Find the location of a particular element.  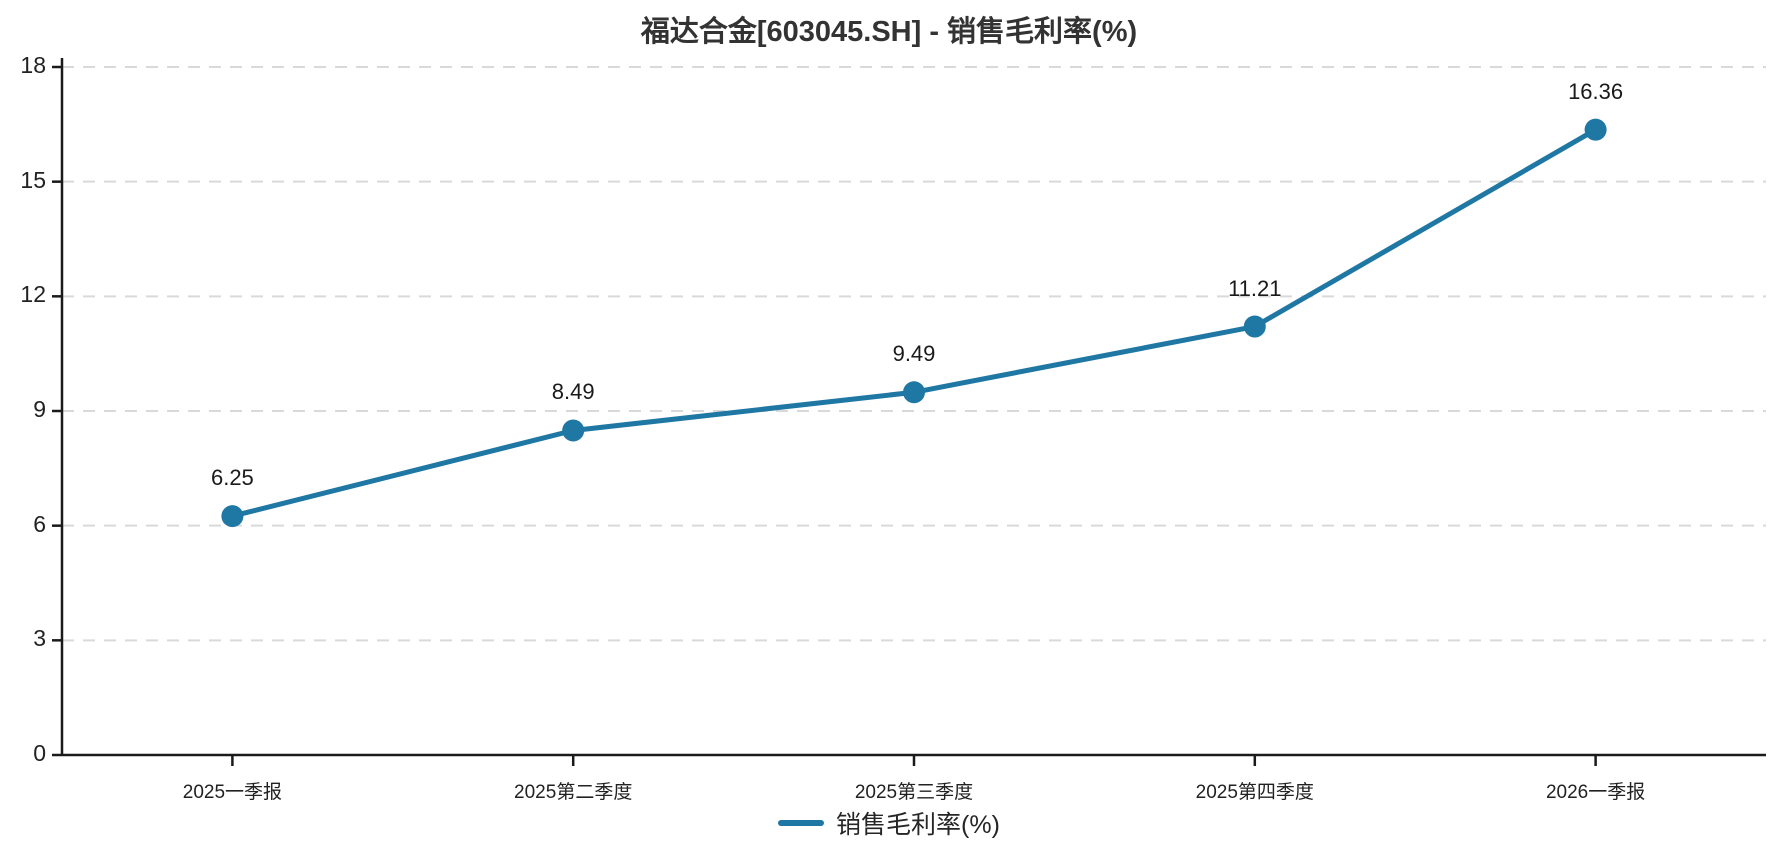

y-axis-tick-label: 0 is located at coordinates (39, 753).